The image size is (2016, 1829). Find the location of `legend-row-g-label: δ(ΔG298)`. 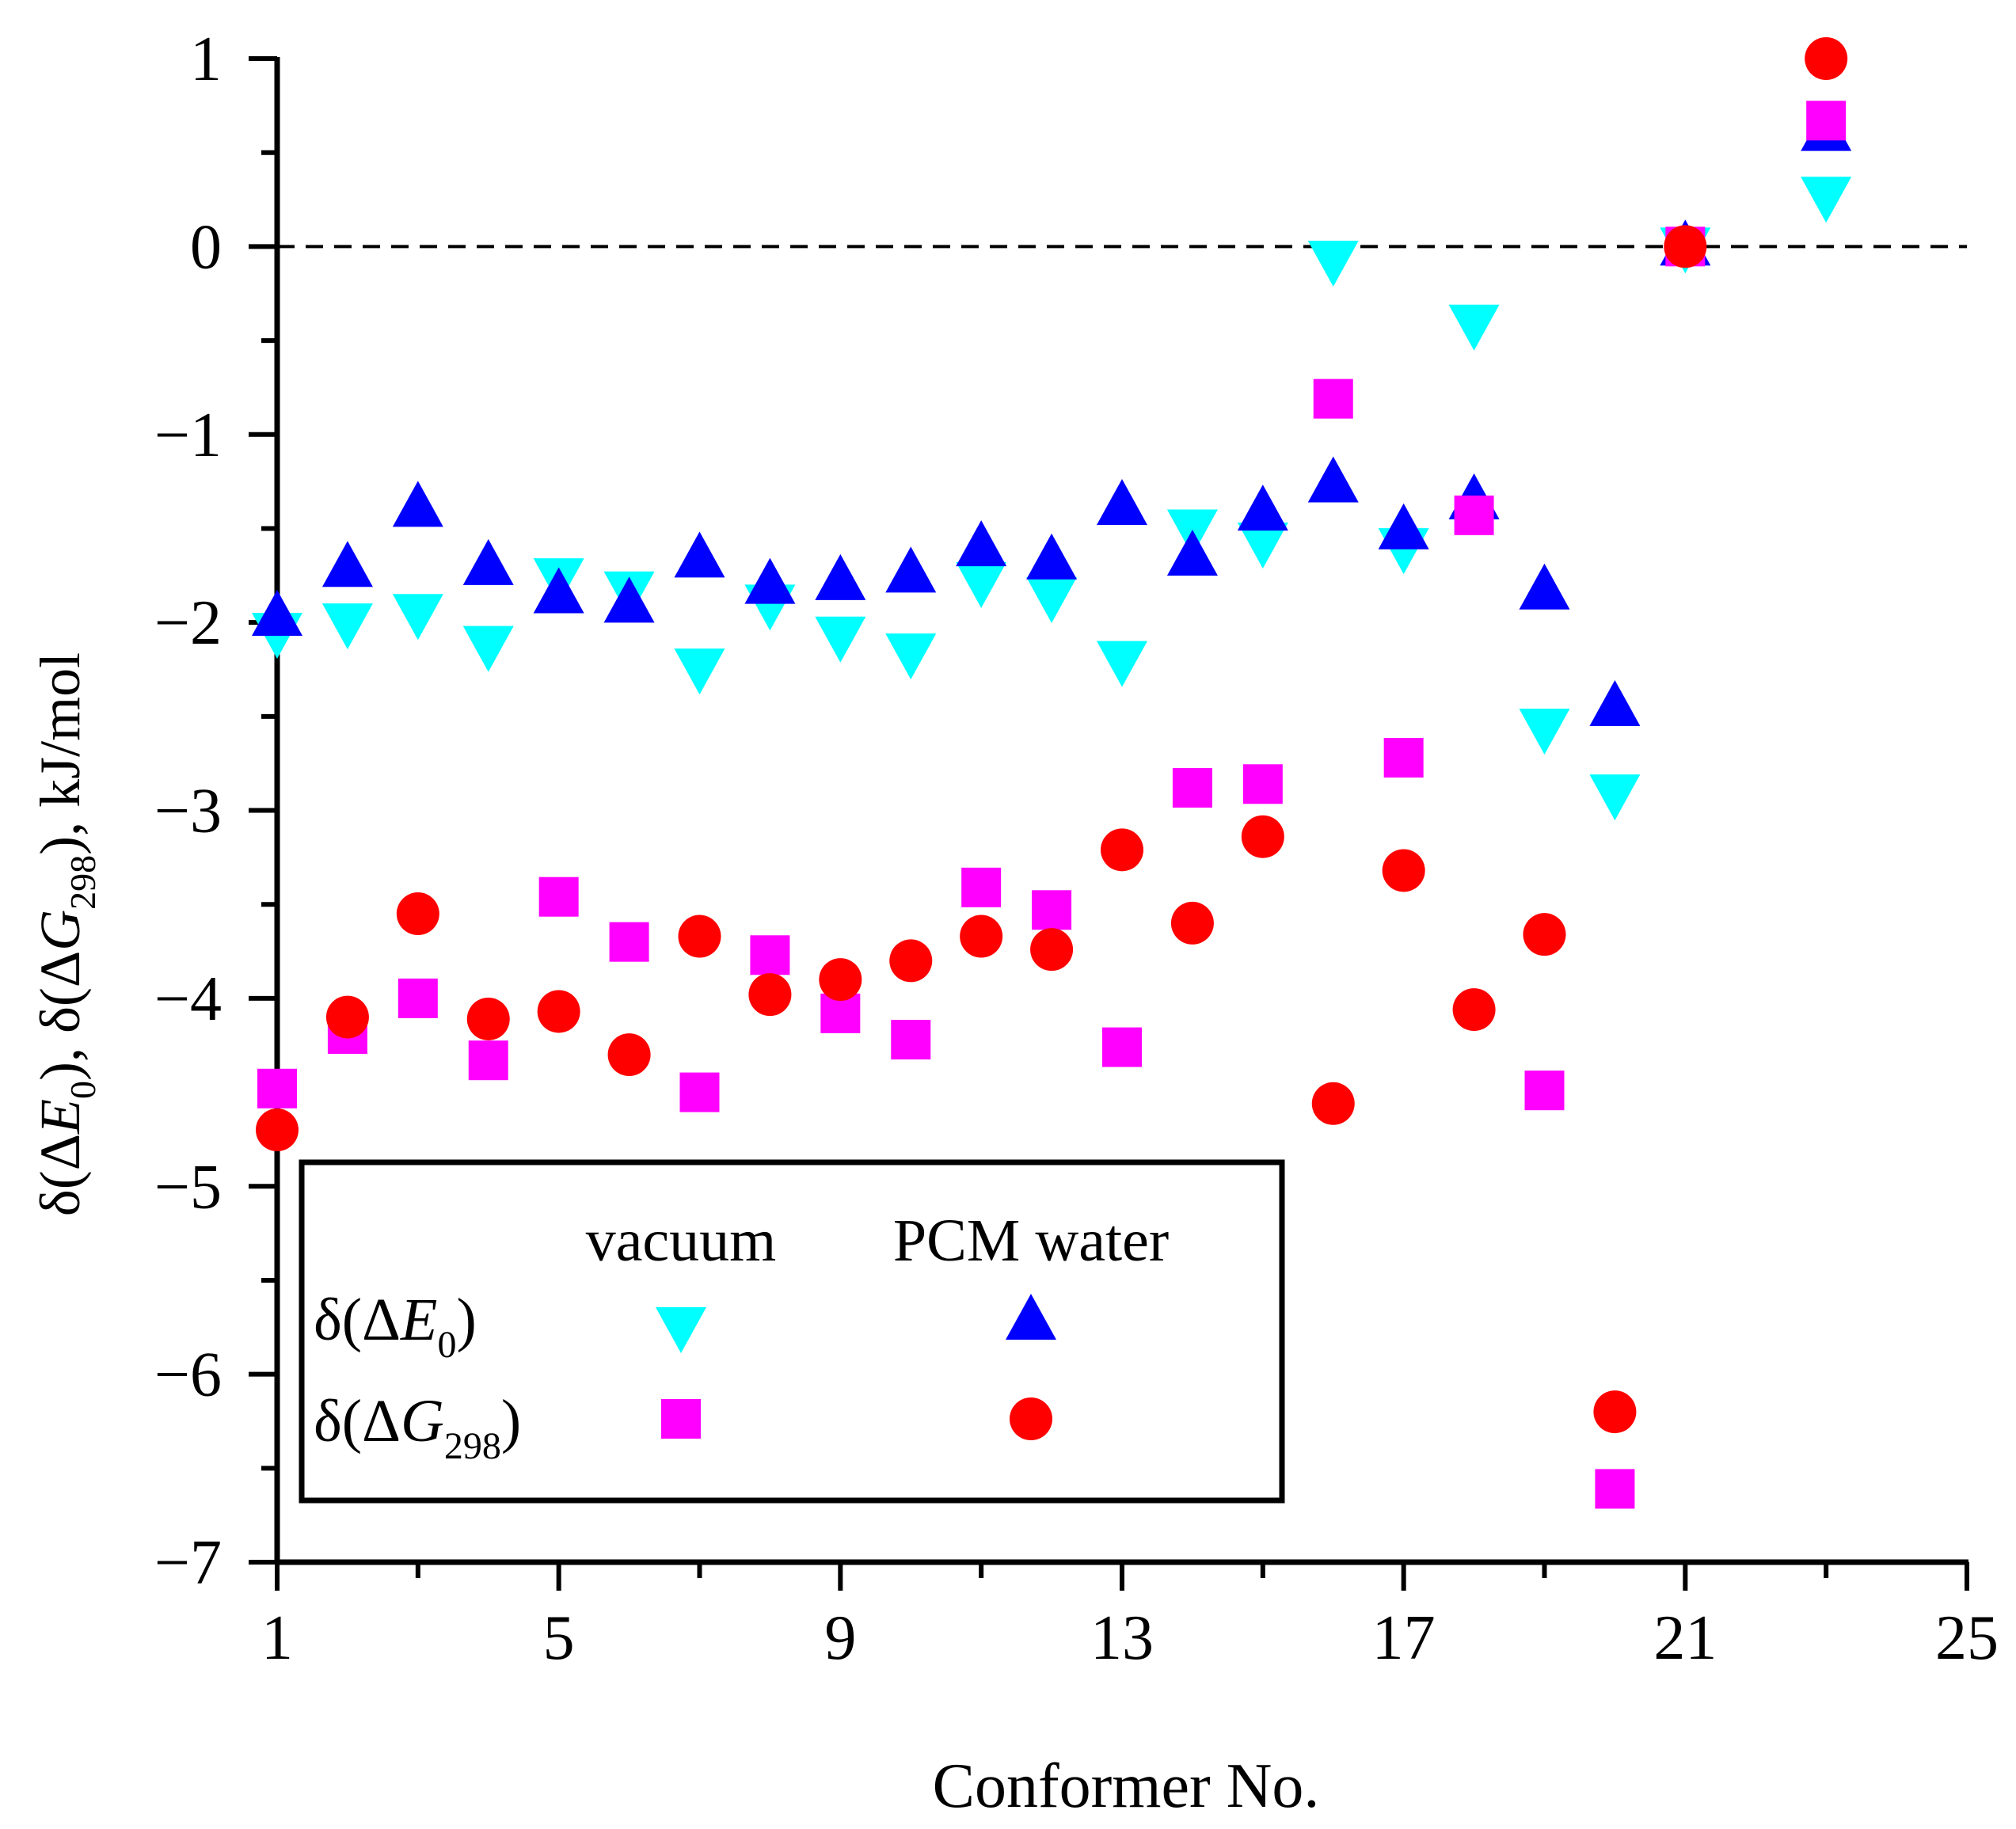

legend-row-g-label: δ(ΔG298) is located at coordinates (417, 1428).